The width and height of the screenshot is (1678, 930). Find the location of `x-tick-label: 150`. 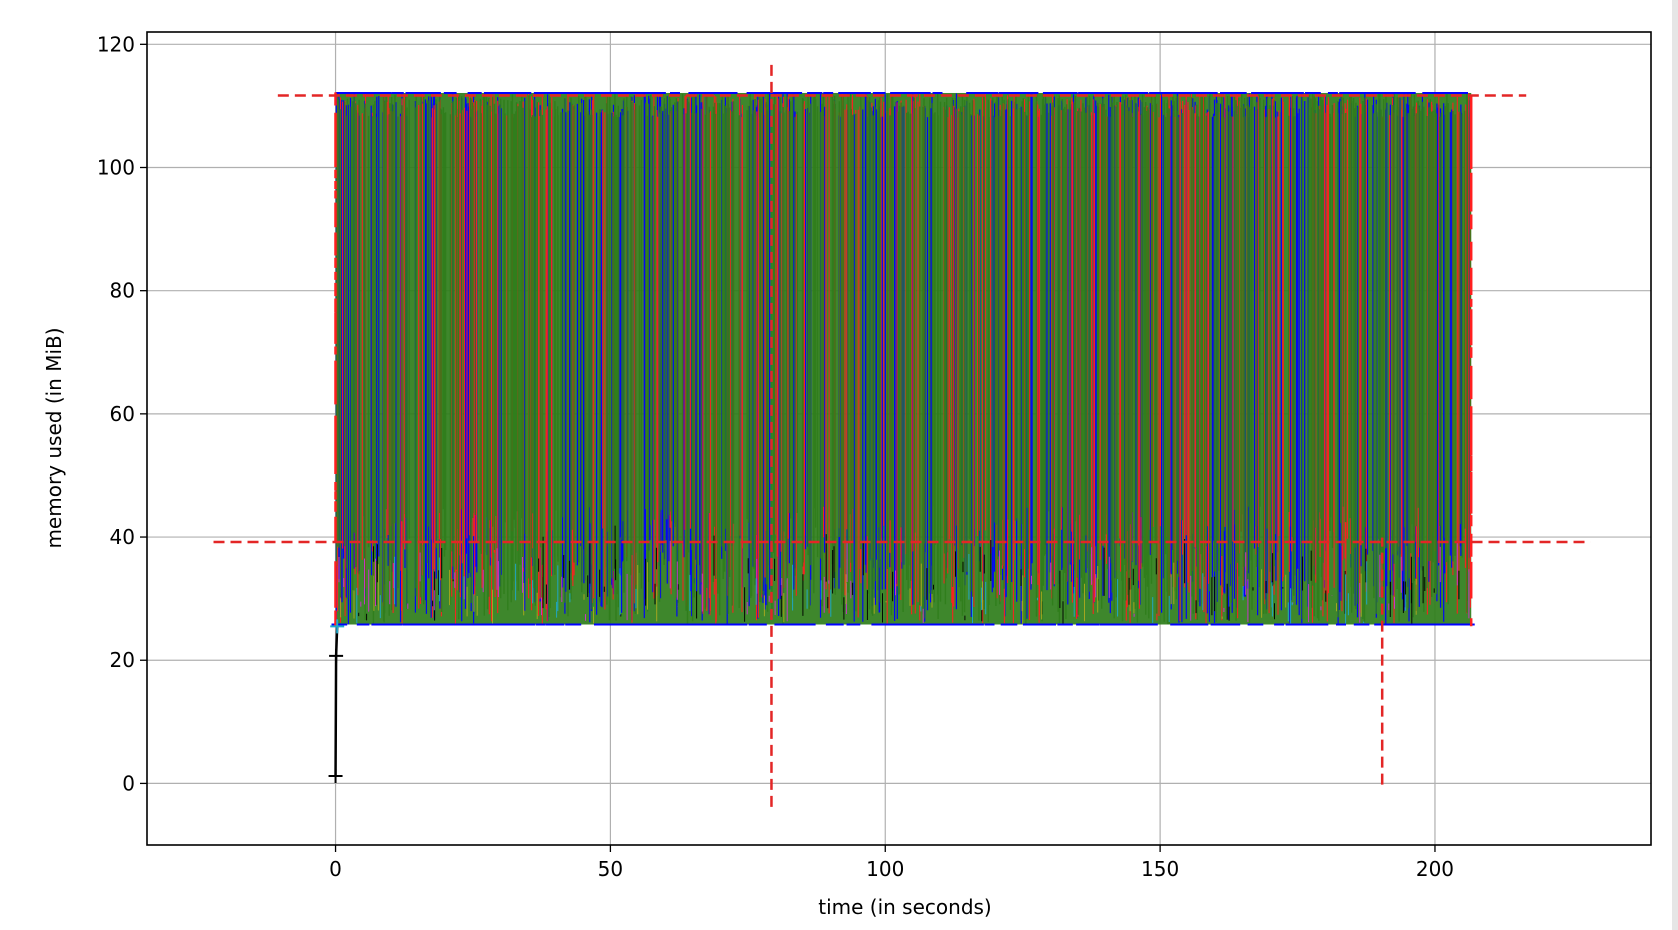

x-tick-label: 150 is located at coordinates (1160, 869).